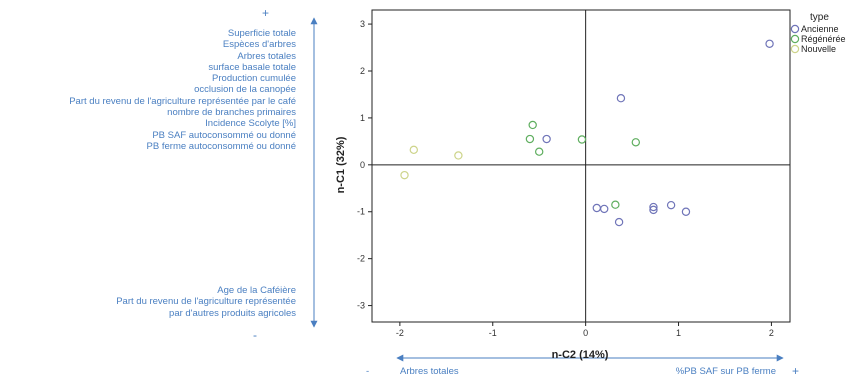  What do you see at coordinates (362, 71) in the screenshot?
I see `y-tick-label: 2` at bounding box center [362, 71].